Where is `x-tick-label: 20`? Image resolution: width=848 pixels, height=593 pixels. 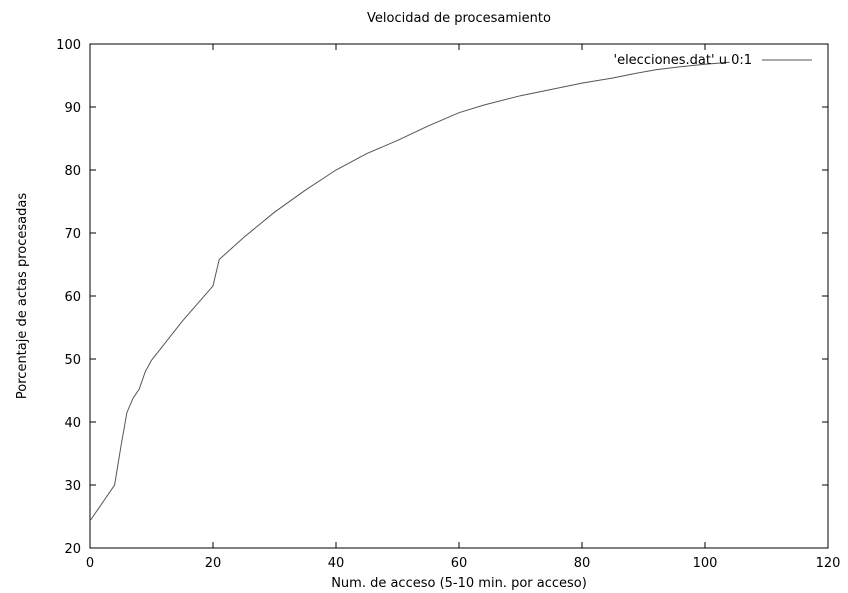 x-tick-label: 20 is located at coordinates (213, 563).